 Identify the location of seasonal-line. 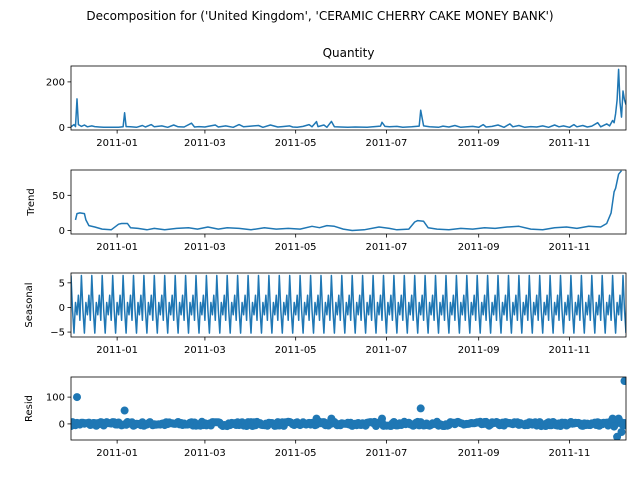
(348, 304).